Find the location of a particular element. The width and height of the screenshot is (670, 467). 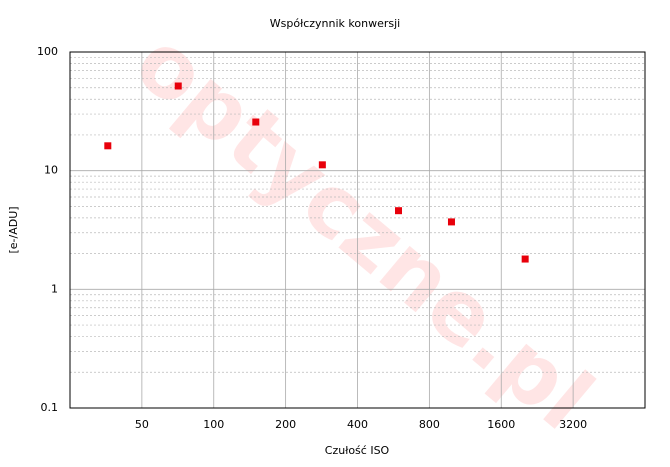

x-tick-label: 200 is located at coordinates (285, 424).